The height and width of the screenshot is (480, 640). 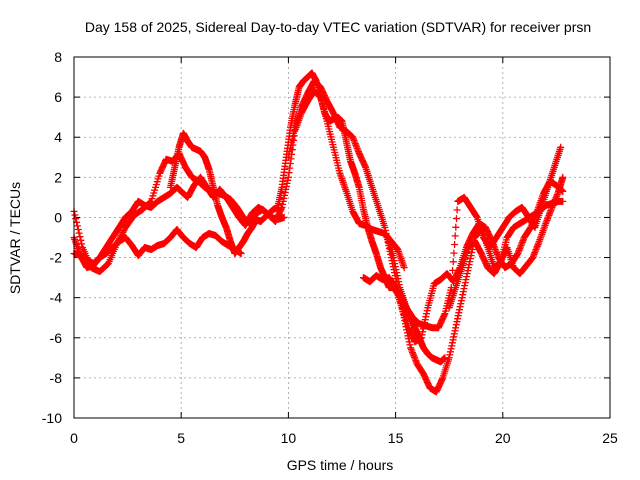 What do you see at coordinates (56, 258) in the screenshot?
I see `y-tick-label: -2` at bounding box center [56, 258].